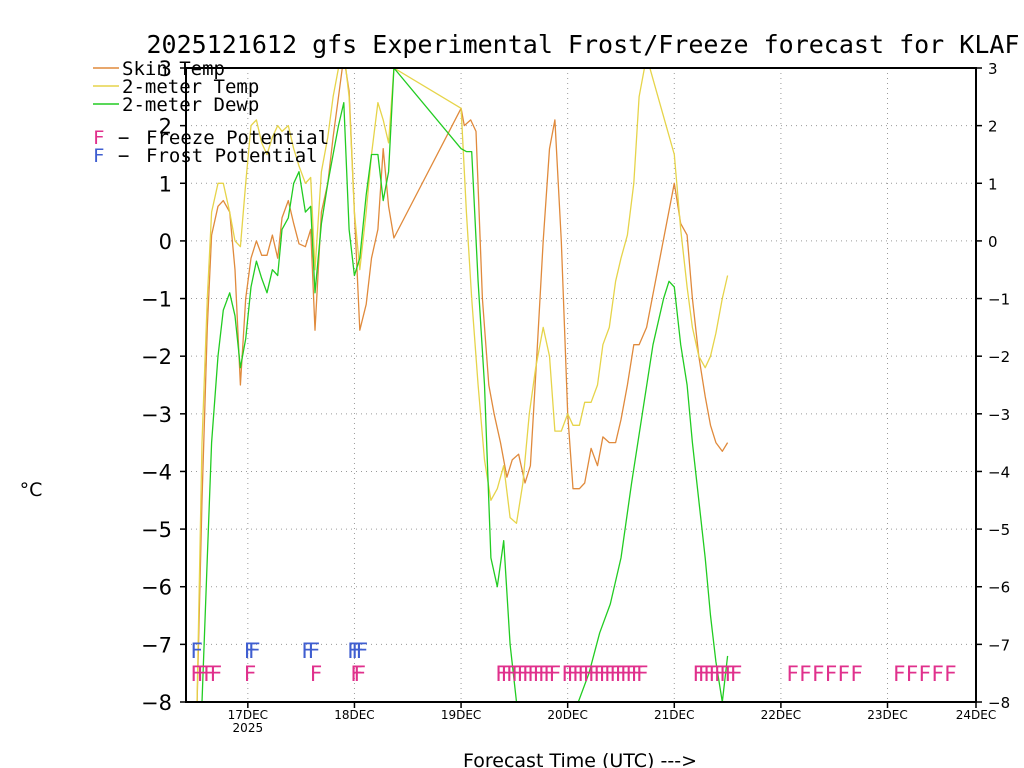 The image size is (1024, 768). What do you see at coordinates (156, 588) in the screenshot?
I see `y-tick-label-left: −6` at bounding box center [156, 588].